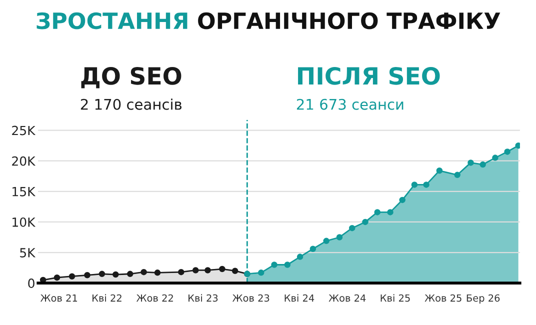 Image resolution: width=536 pixels, height=325 pixels. I want to click on x-tick-label: Жов 25, so click(443, 298).